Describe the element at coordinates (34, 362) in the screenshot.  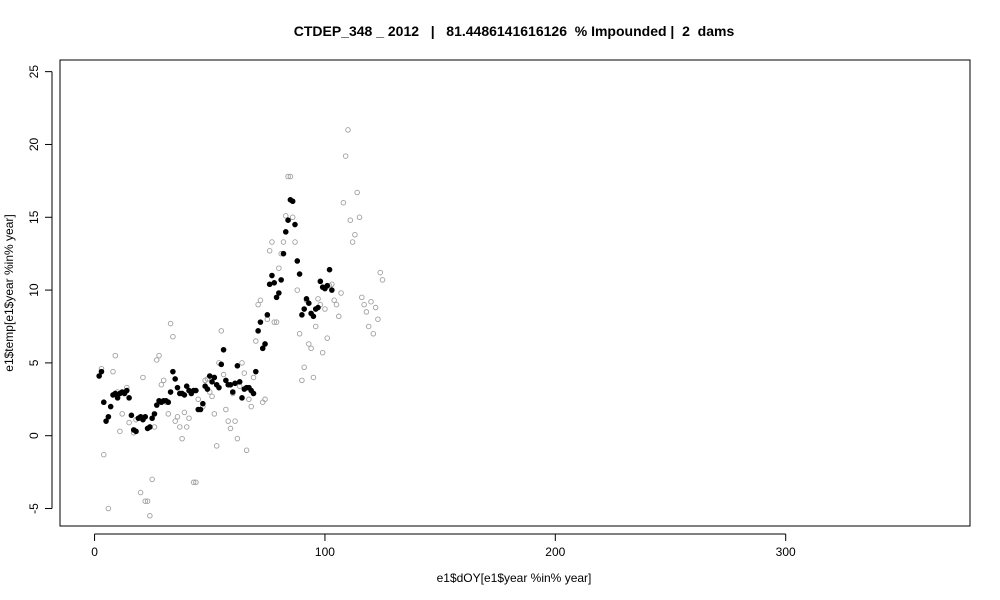
I see `y-tick-label: 5` at that location.